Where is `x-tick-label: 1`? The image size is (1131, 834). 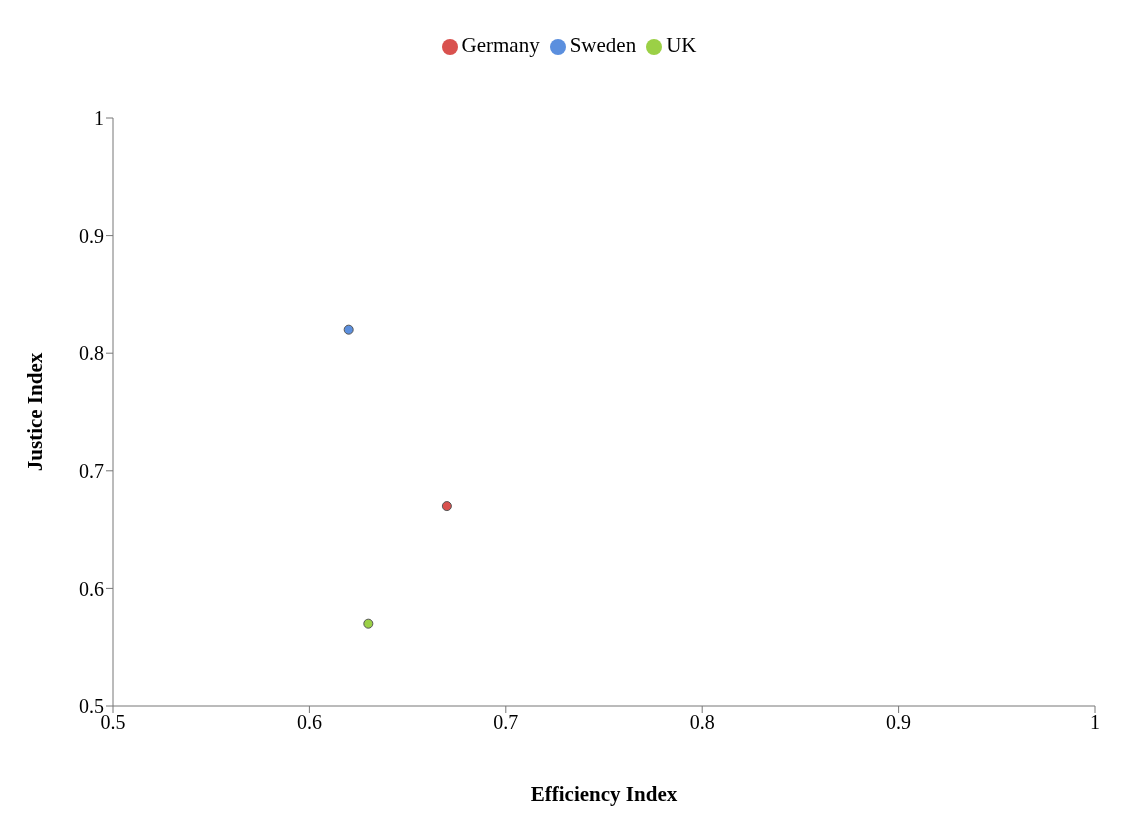 x-tick-label: 1 is located at coordinates (1095, 722).